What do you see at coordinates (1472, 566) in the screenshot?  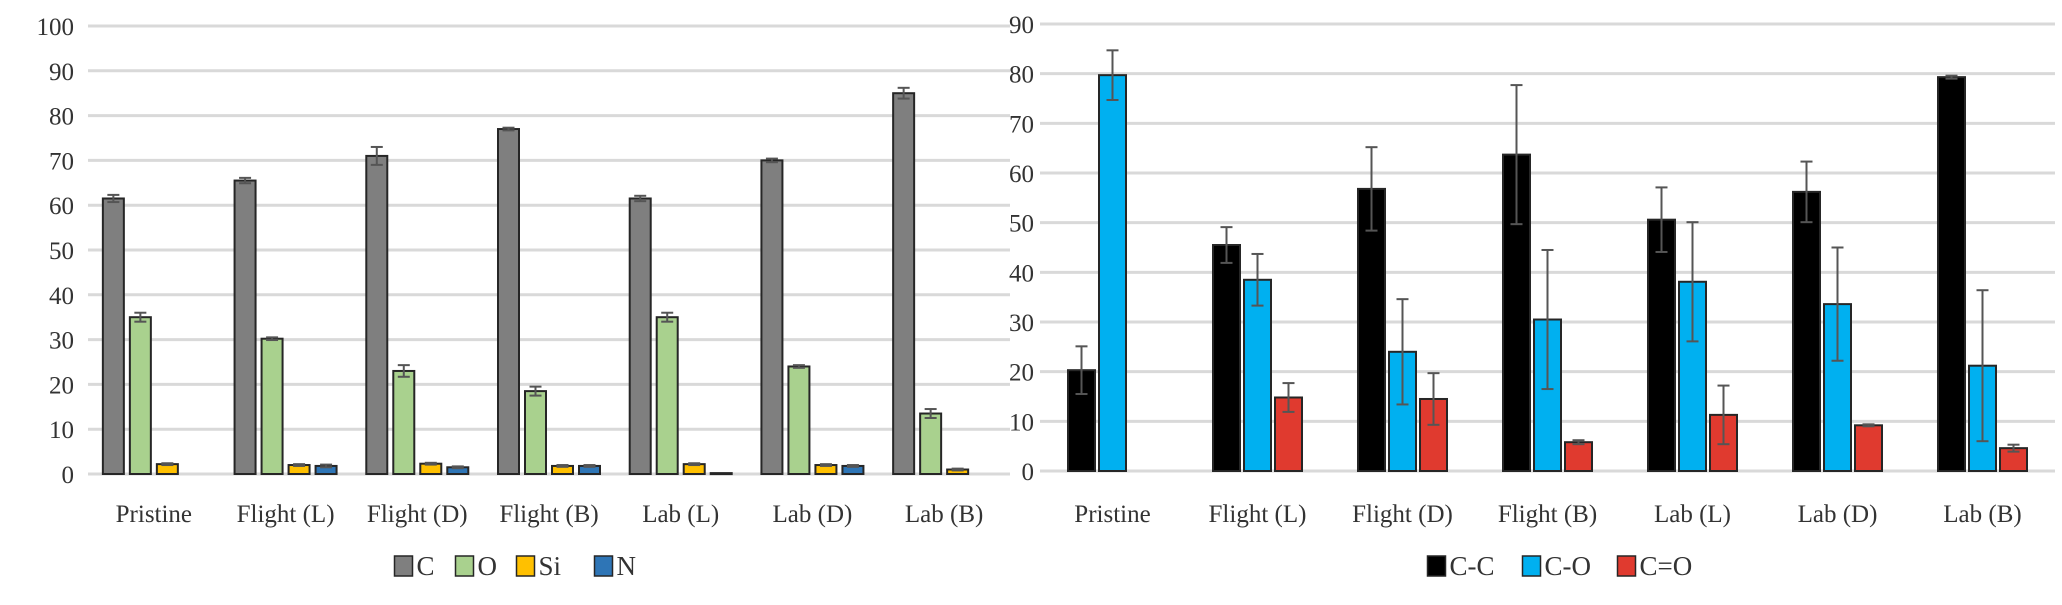 I see `legend-label: C-C` at bounding box center [1472, 566].